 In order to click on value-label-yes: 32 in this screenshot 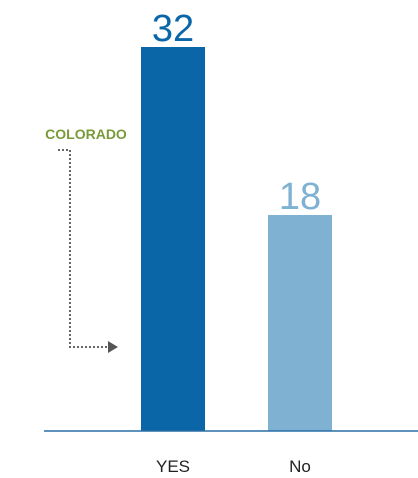, I will do `click(173, 29)`.